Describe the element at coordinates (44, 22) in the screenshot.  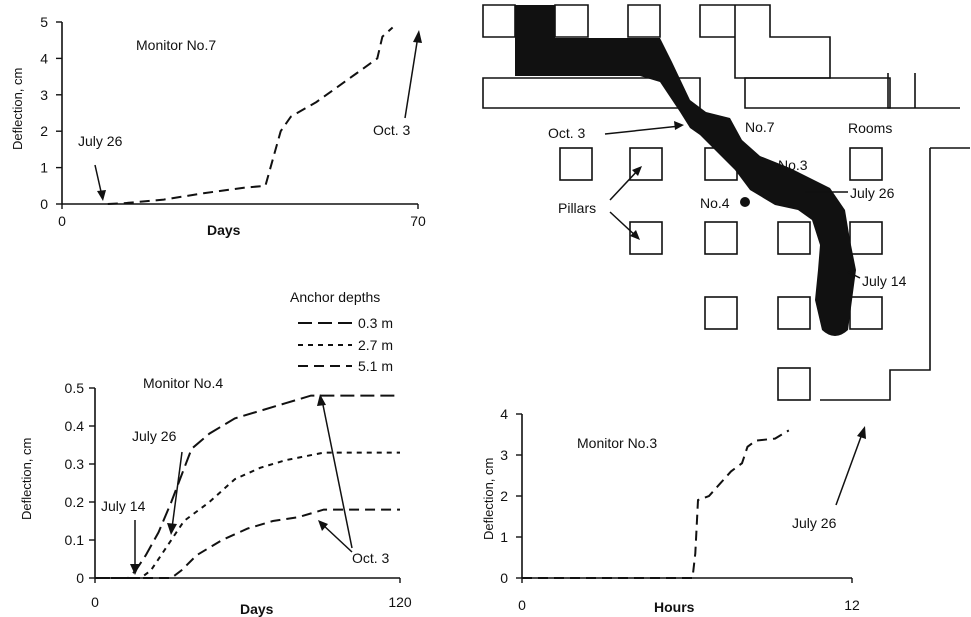
I see `y-tick-label: 5` at that location.